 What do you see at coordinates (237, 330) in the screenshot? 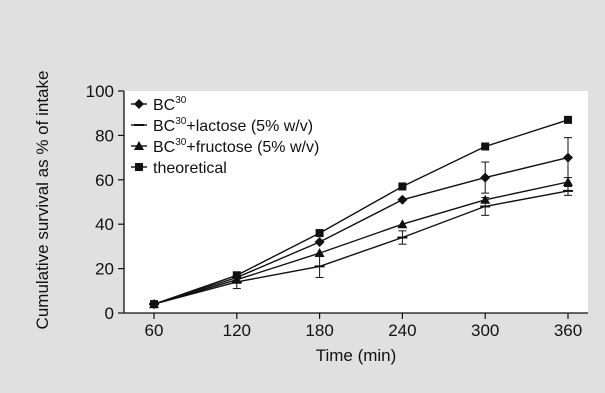
I see `x-tick-label: 120` at bounding box center [237, 330].